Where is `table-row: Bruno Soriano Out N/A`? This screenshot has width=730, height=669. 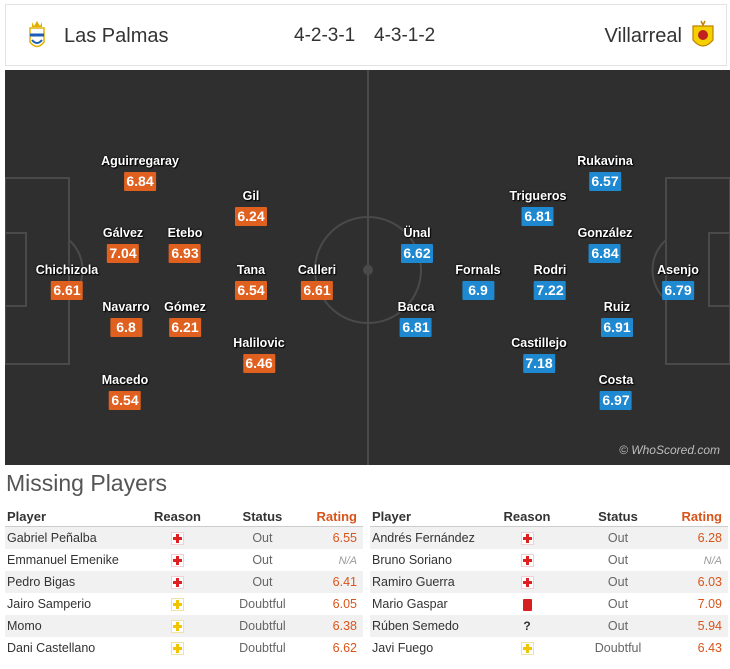
table-row: Bruno Soriano Out N/A is located at coordinates (549, 560).